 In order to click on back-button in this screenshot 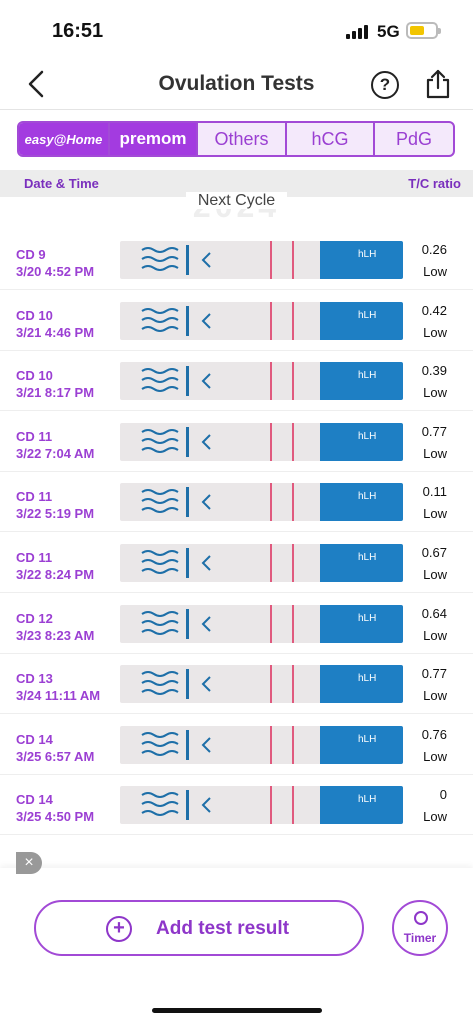, I will do `click(37, 84)`.